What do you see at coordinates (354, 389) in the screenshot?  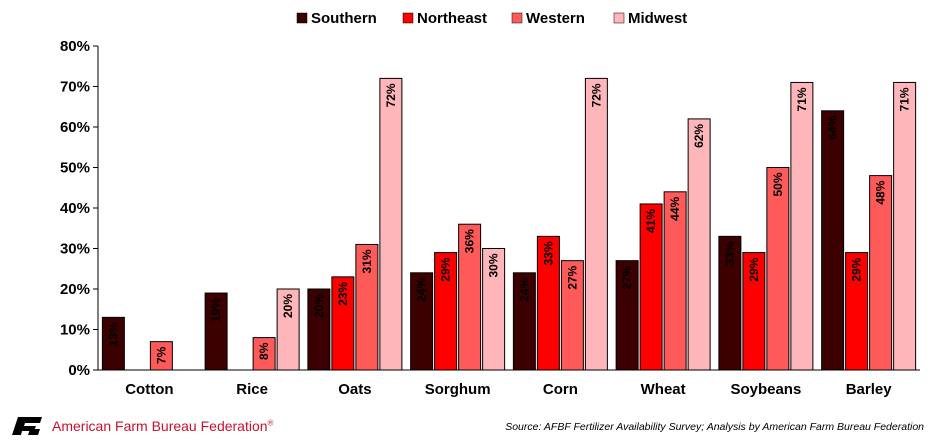 I see `x-category-label: Oats` at bounding box center [354, 389].